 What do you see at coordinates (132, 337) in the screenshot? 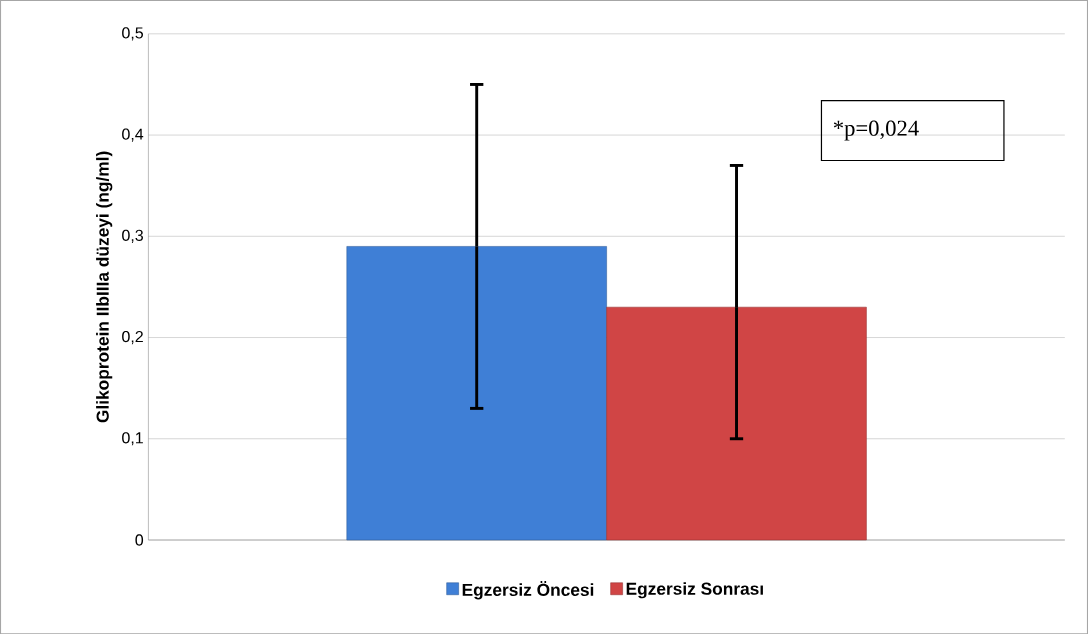
I see `y-tick-label: 0,2` at bounding box center [132, 337].